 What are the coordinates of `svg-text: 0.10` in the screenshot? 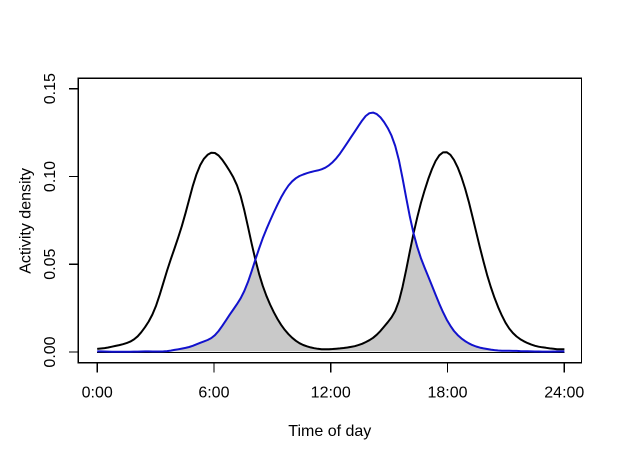 It's located at (50, 176).